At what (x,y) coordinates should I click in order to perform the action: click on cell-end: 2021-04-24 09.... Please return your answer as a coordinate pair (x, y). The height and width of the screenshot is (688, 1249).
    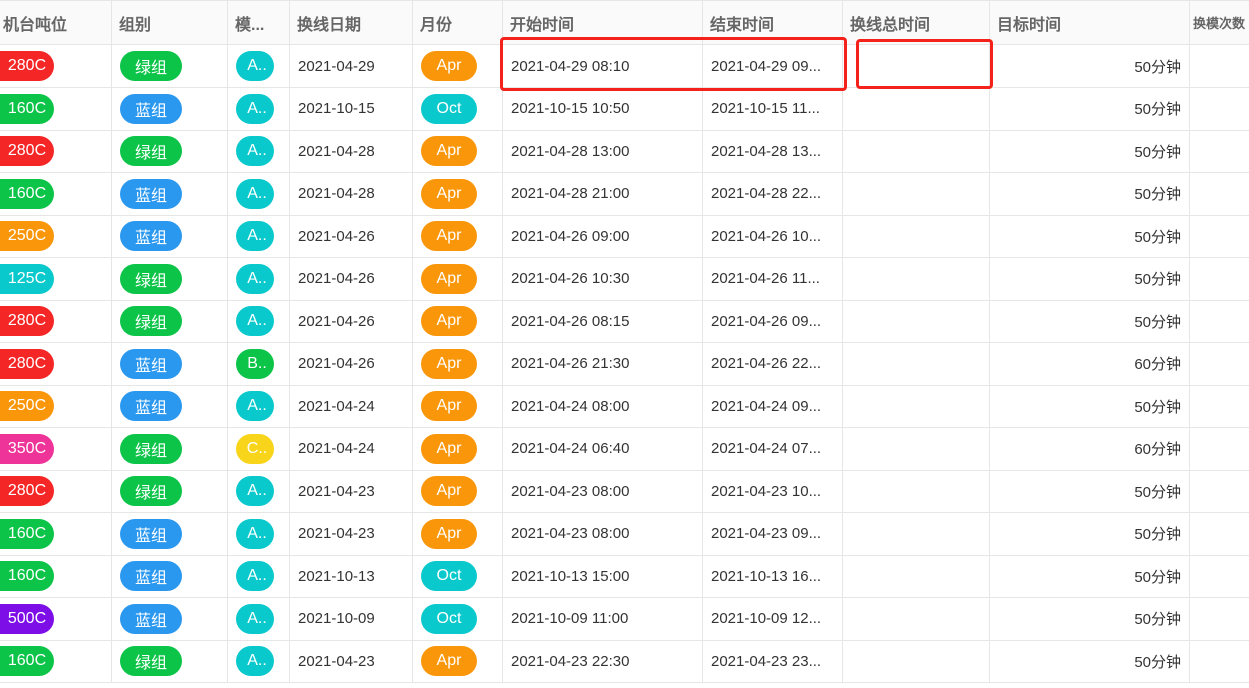
    Looking at the image, I should click on (773, 406).